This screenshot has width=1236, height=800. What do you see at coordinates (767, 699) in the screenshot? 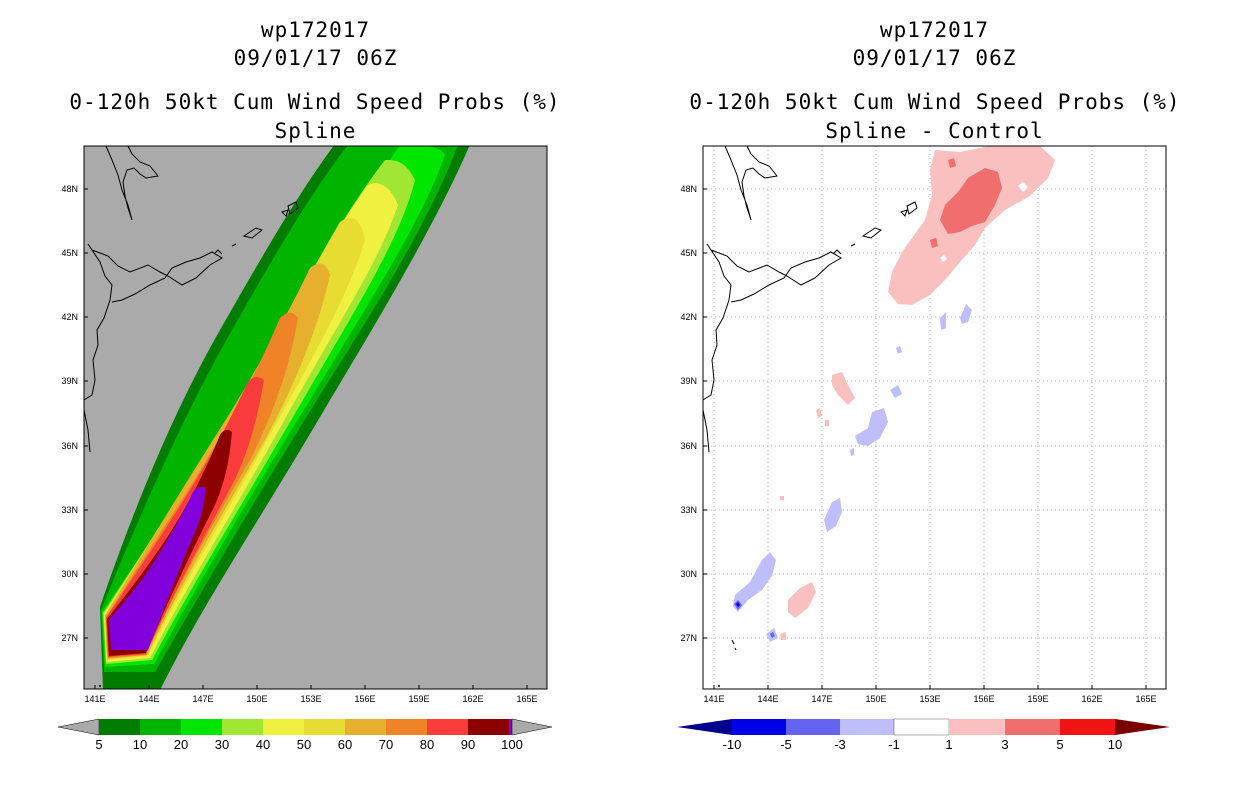
I see `right-xtick-144E: 144E` at bounding box center [767, 699].